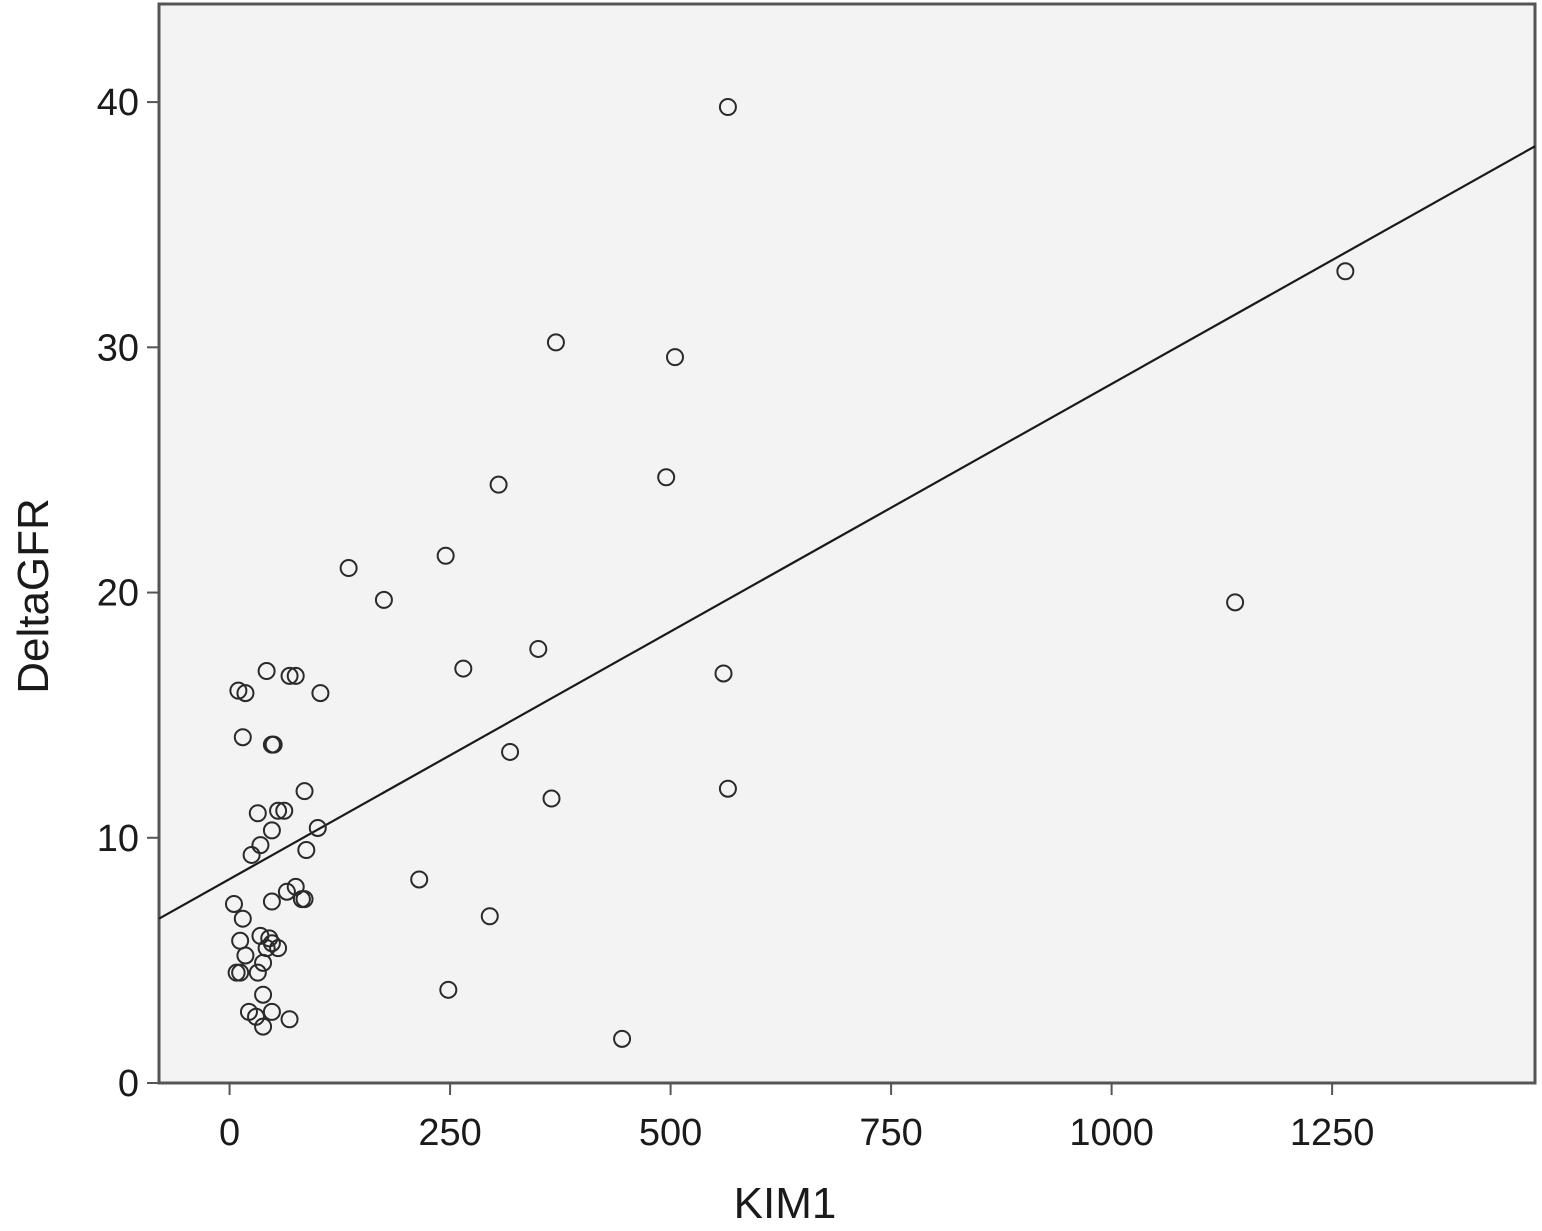 The width and height of the screenshot is (1542, 1231). I want to click on y-tick-label: 30, so click(118, 348).